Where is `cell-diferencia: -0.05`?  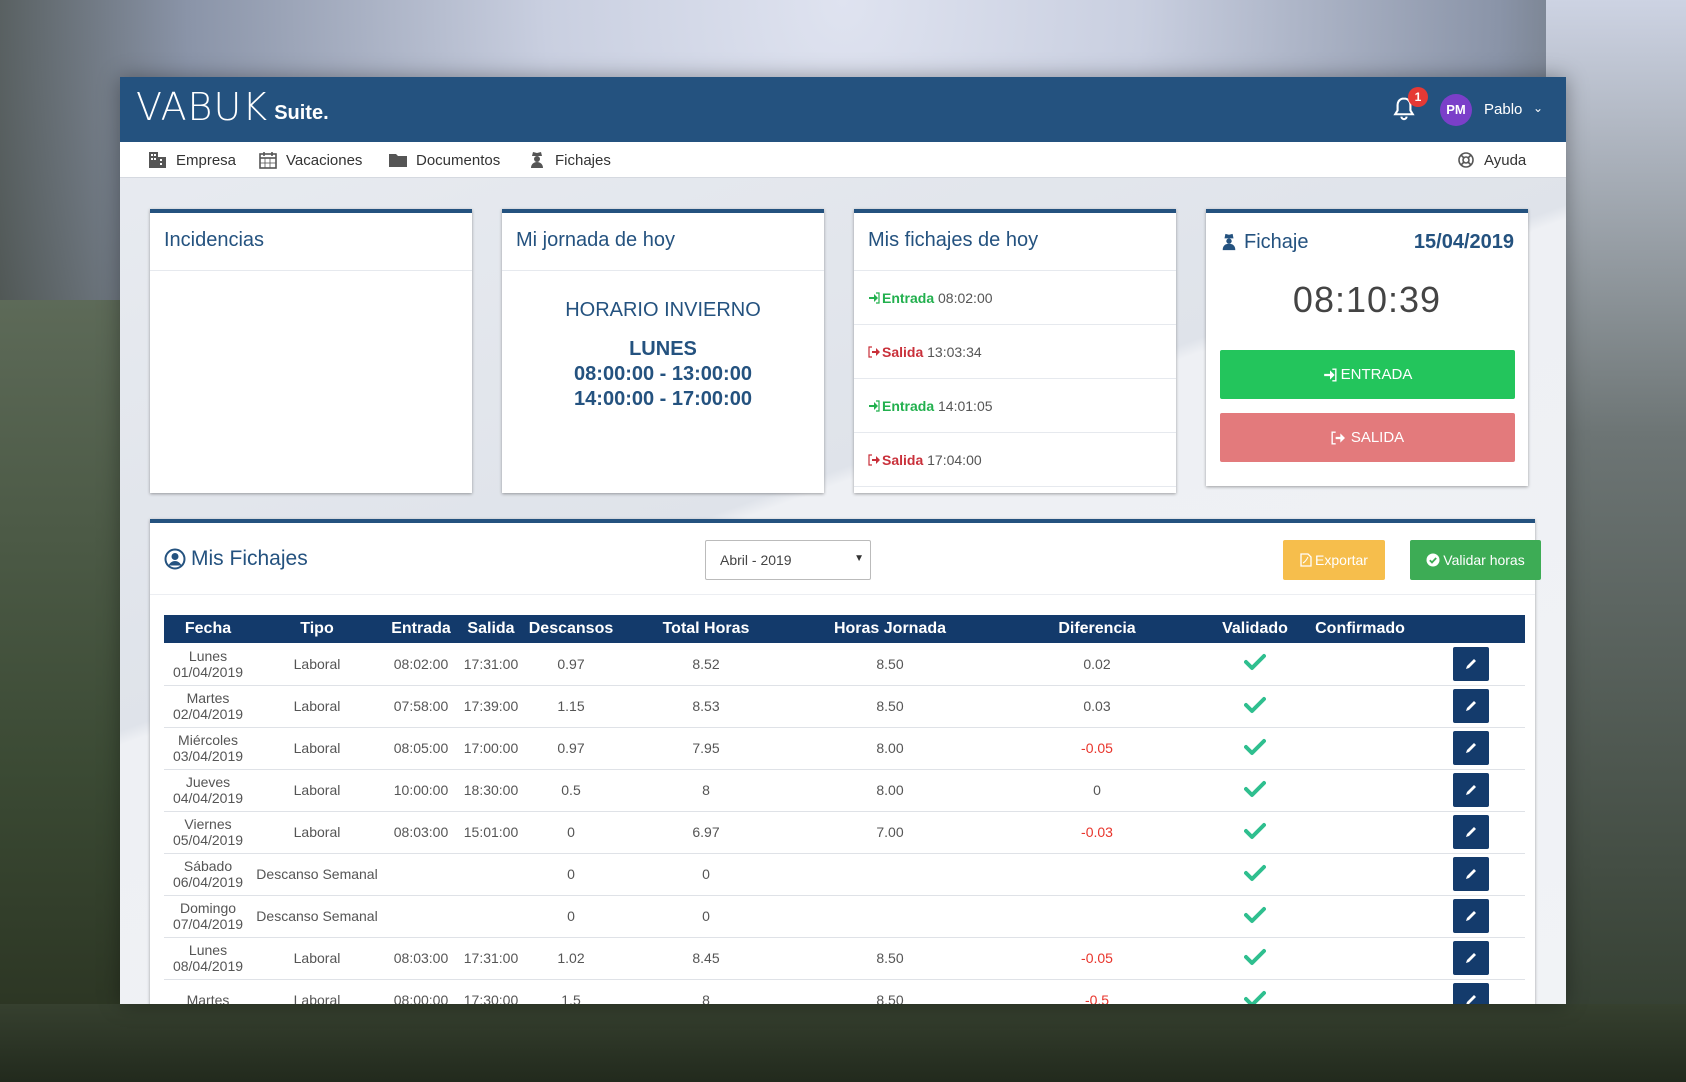 cell-diferencia: -0.05 is located at coordinates (1097, 958).